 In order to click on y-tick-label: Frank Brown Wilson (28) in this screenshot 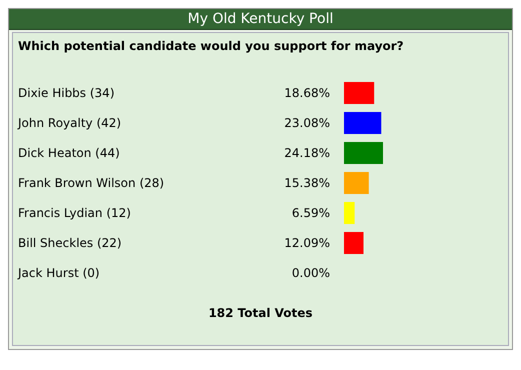, I will do `click(91, 183)`.